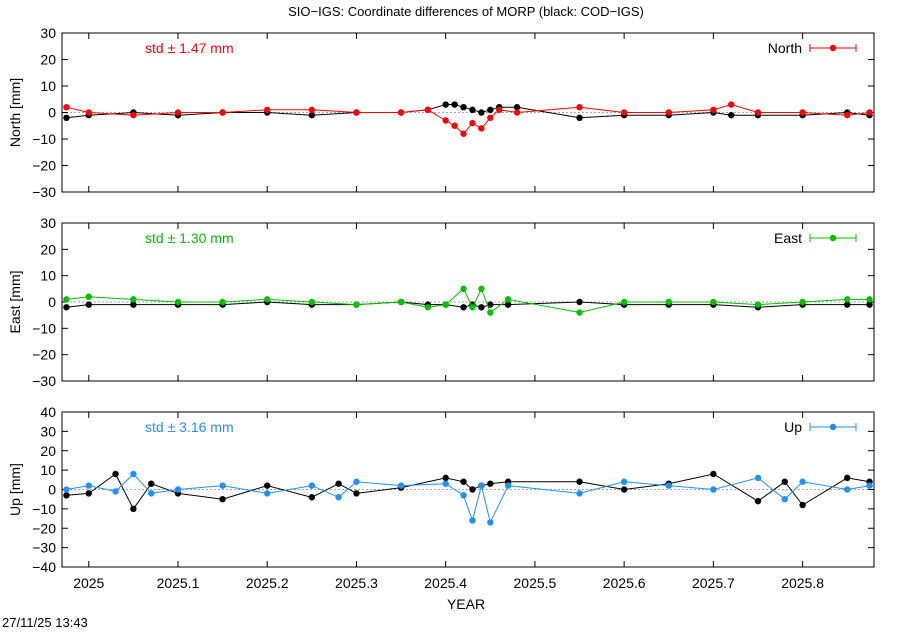  What do you see at coordinates (15, 112) in the screenshot?
I see `y-axis-label: North [mm]` at bounding box center [15, 112].